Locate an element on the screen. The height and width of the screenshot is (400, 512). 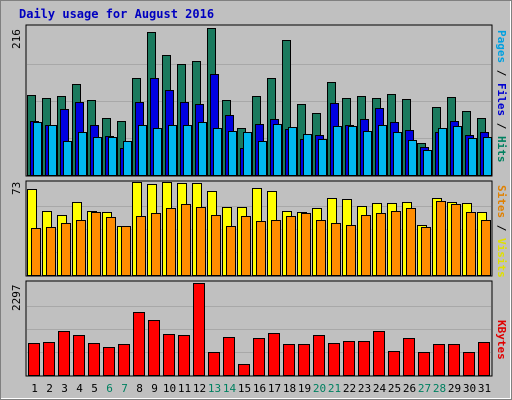
x-tick-label-day-28: 28 is located at coordinates (439, 388).